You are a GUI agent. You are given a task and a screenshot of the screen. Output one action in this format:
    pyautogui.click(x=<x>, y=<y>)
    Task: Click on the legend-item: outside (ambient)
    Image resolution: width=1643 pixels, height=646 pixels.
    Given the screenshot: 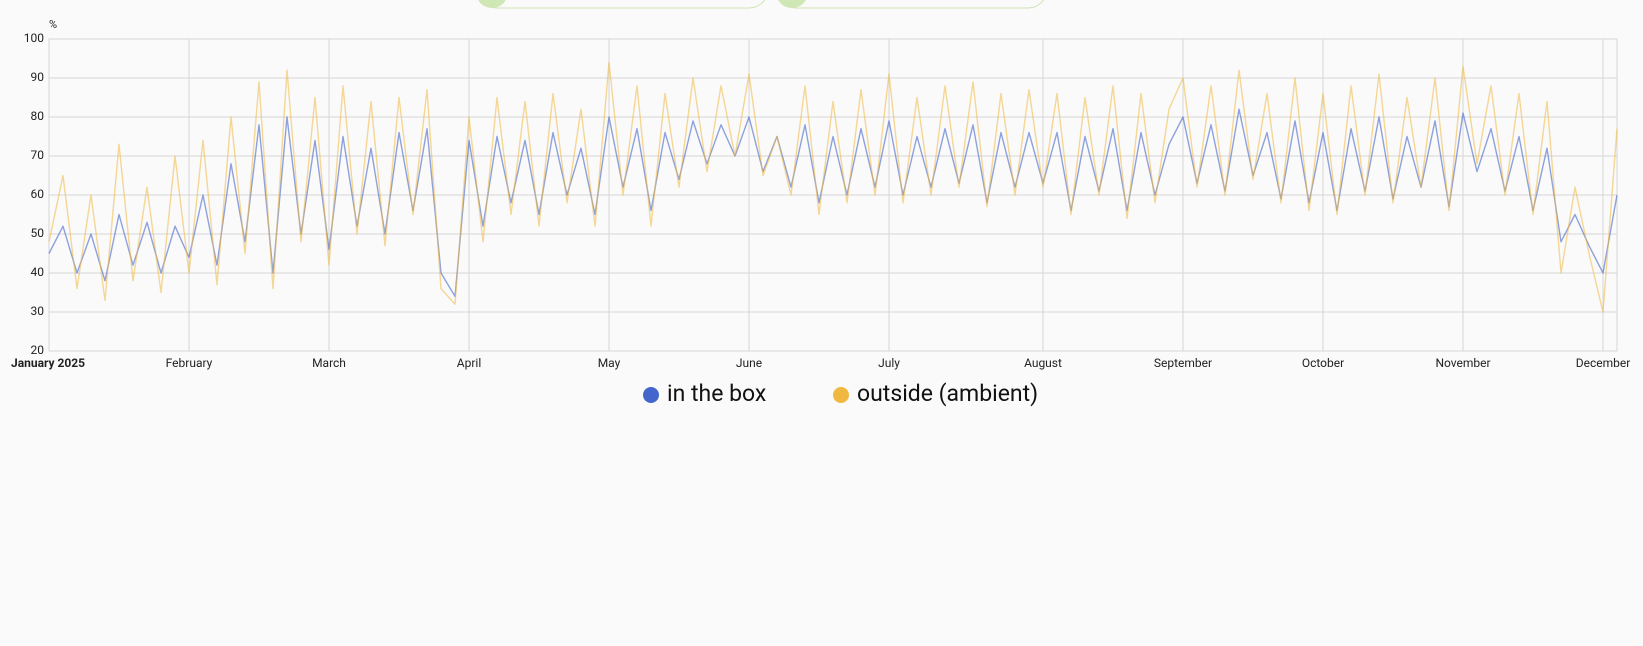 What is the action you would take?
    pyautogui.click(x=935, y=393)
    